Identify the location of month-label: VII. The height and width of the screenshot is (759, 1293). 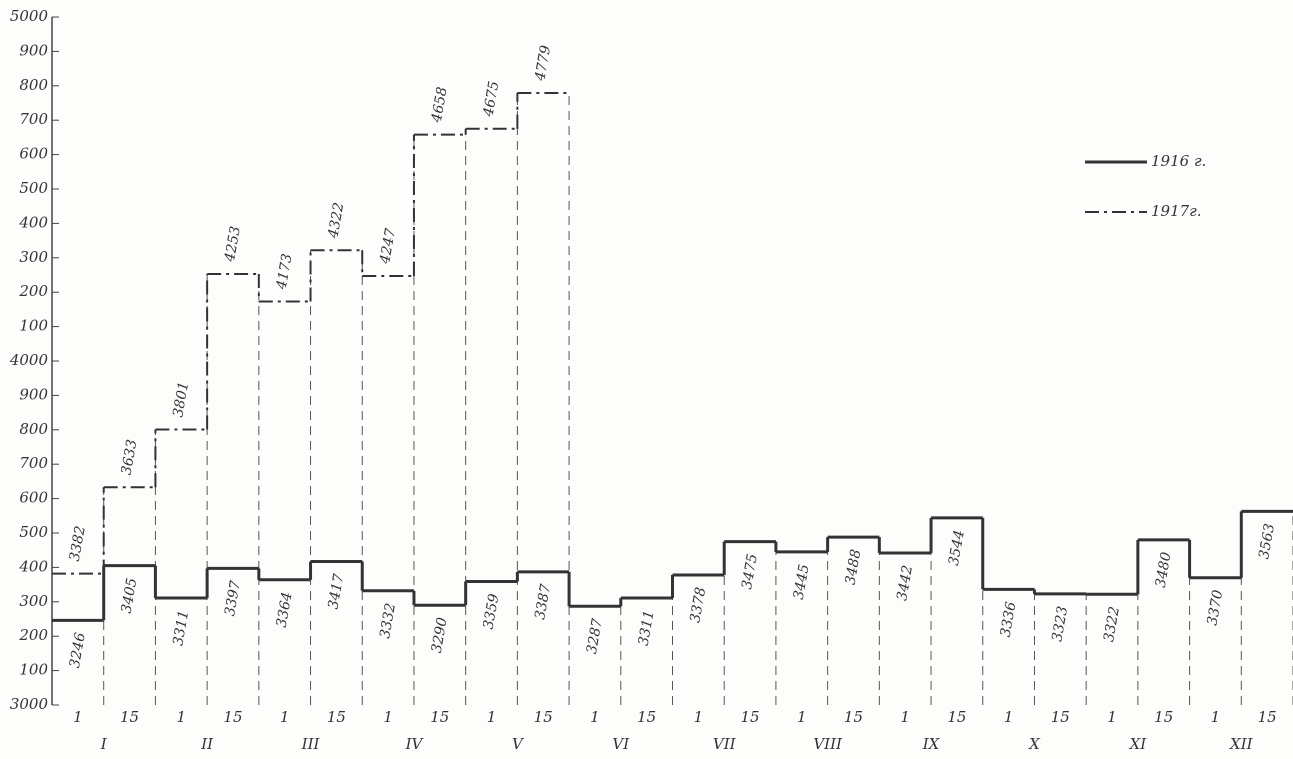
(725, 744).